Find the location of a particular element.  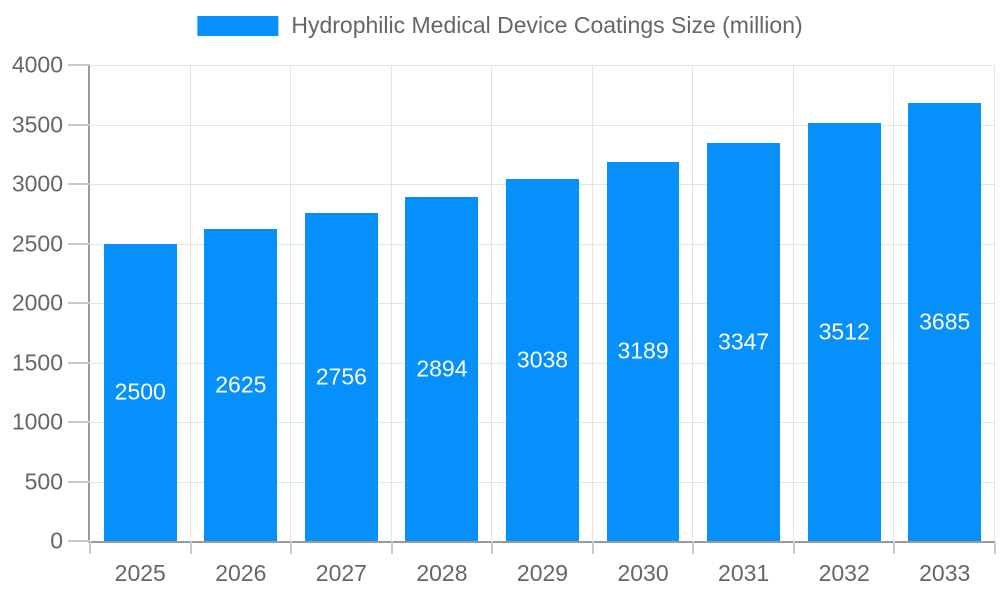

bar-value-label: 2500 is located at coordinates (140, 391).